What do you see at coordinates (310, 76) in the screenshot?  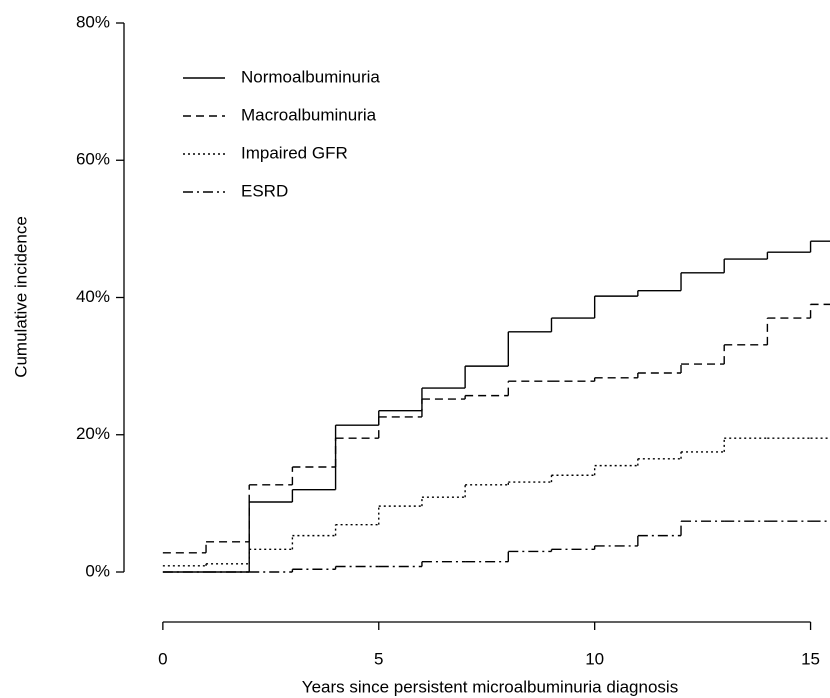 I see `legend-label: Normoalbuminuria` at bounding box center [310, 76].